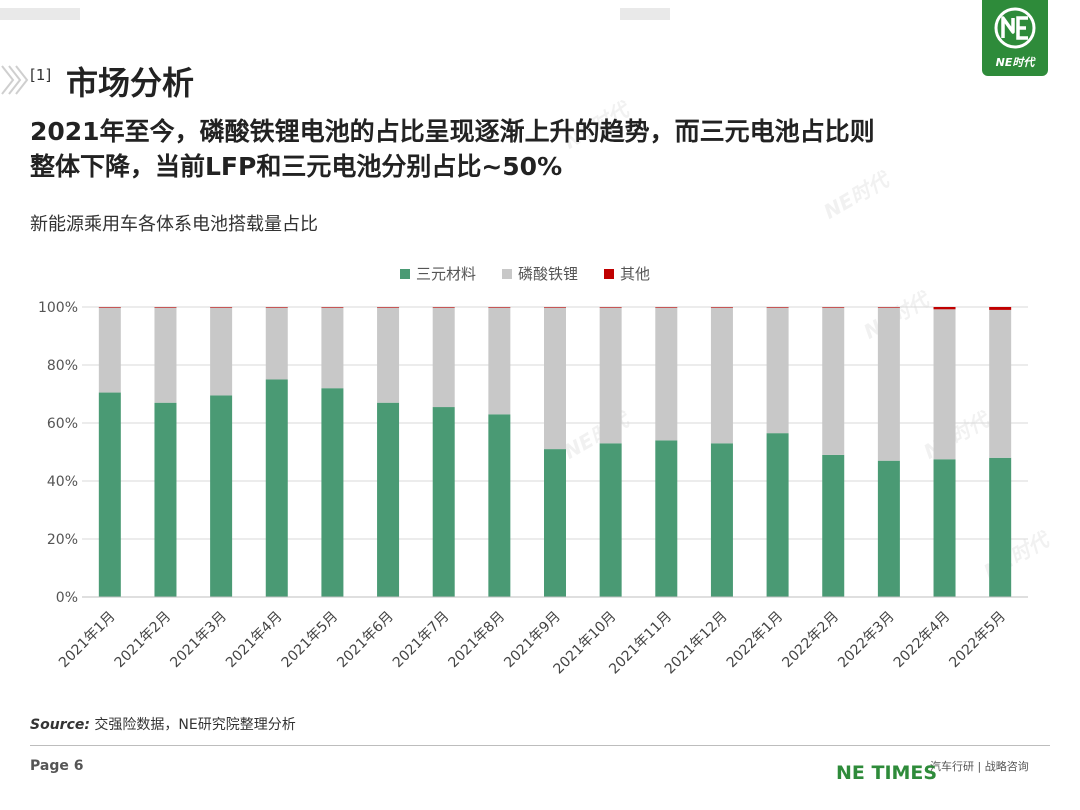  I want to click on y-tick-label: 60%, so click(62, 424).